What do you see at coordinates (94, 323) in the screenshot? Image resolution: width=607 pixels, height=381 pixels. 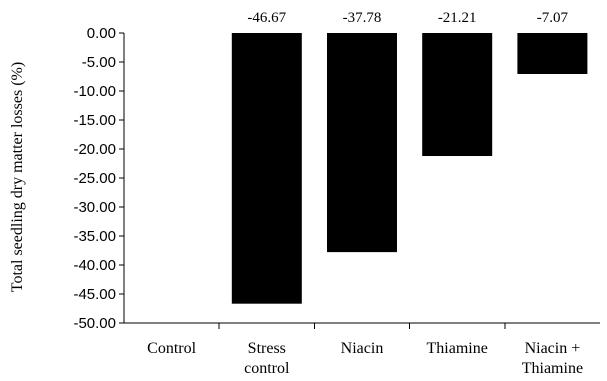 I see `y-tick-label: -50.00` at bounding box center [94, 323].